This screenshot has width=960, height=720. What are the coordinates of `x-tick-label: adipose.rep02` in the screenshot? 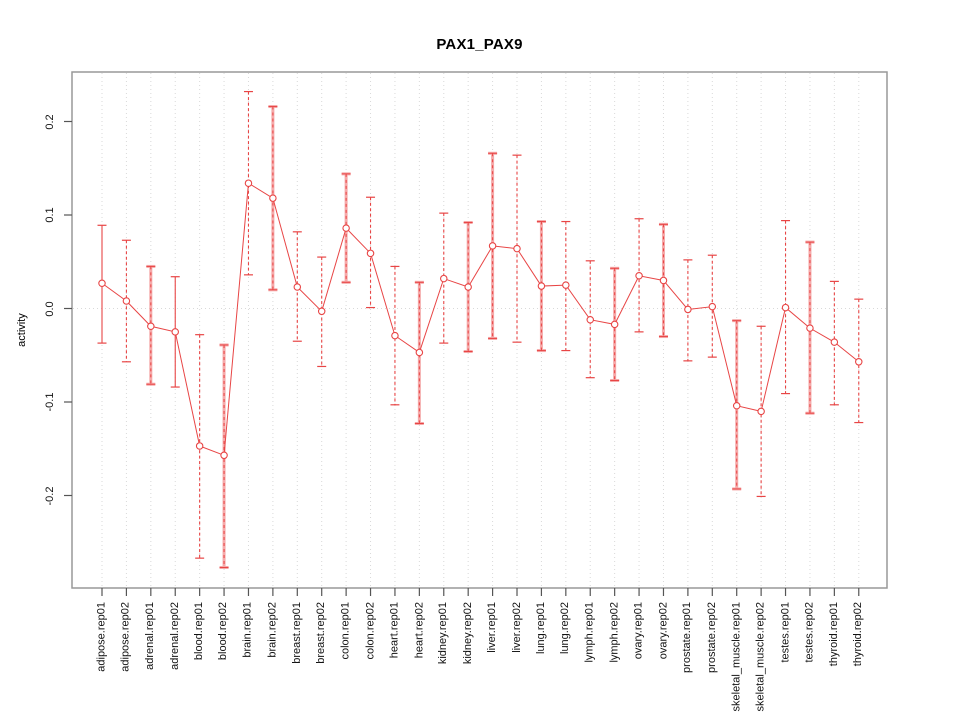 It's located at (125, 637).